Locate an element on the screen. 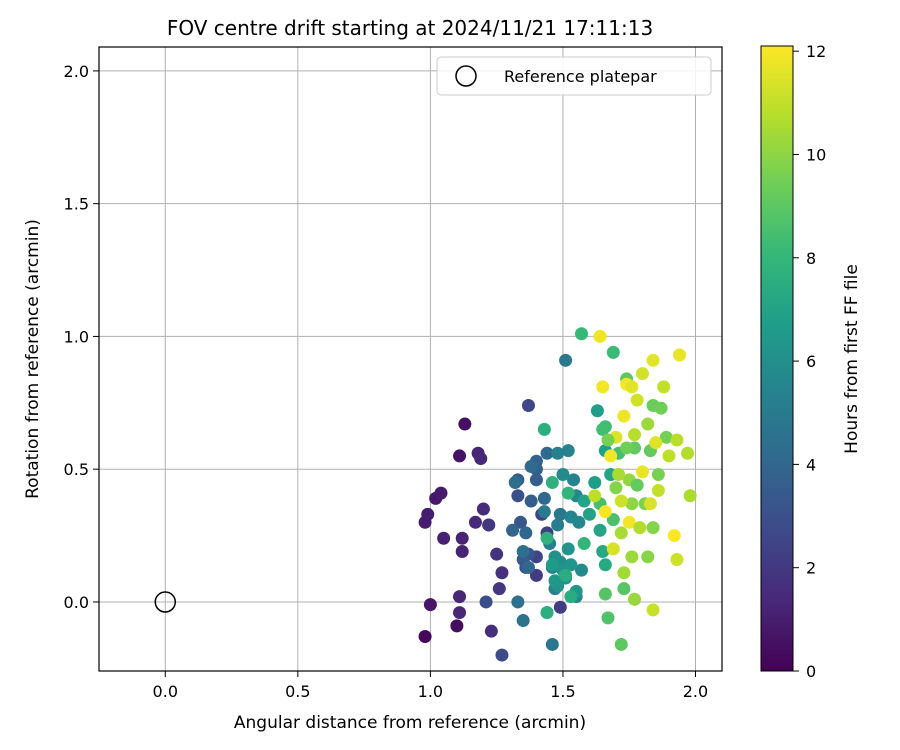  legend-reference-marker is located at coordinates (466, 76).